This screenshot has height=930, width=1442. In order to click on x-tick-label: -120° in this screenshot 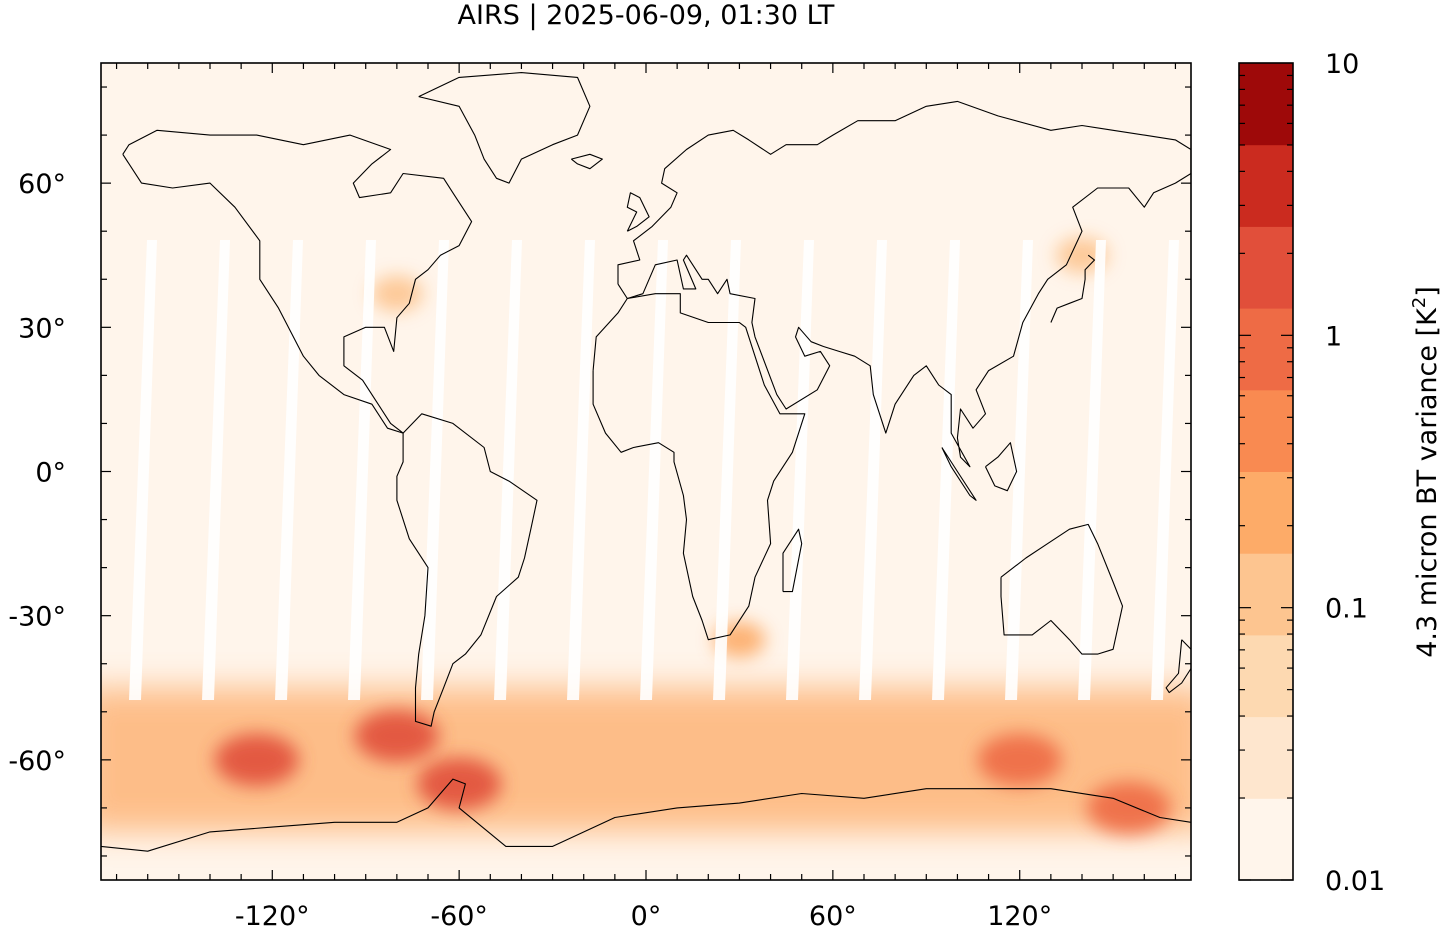, I will do `click(272, 915)`.